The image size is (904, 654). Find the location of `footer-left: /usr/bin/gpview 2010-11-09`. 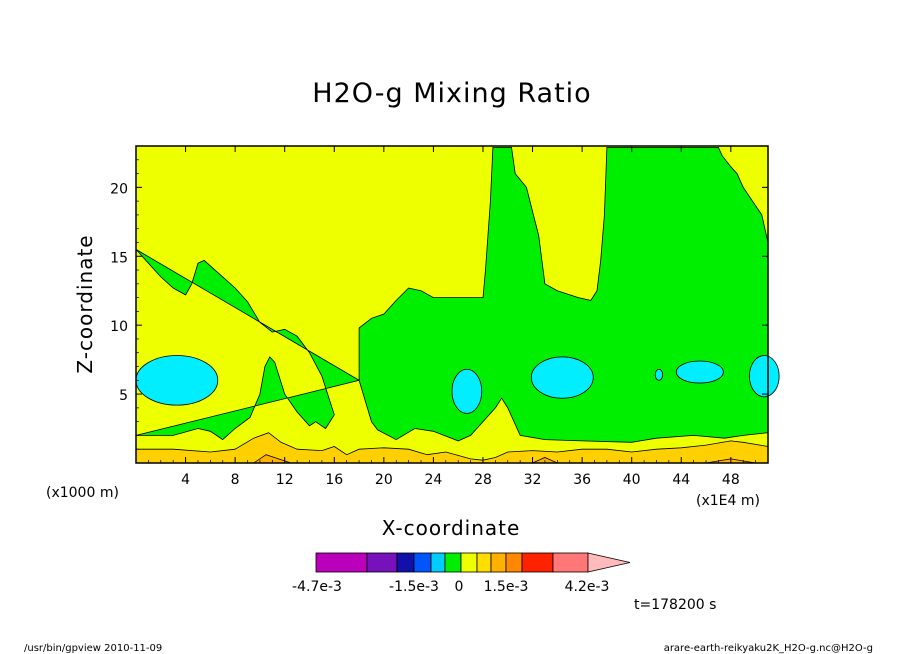

footer-left: /usr/bin/gpview 2010-11-09 is located at coordinates (93, 648).